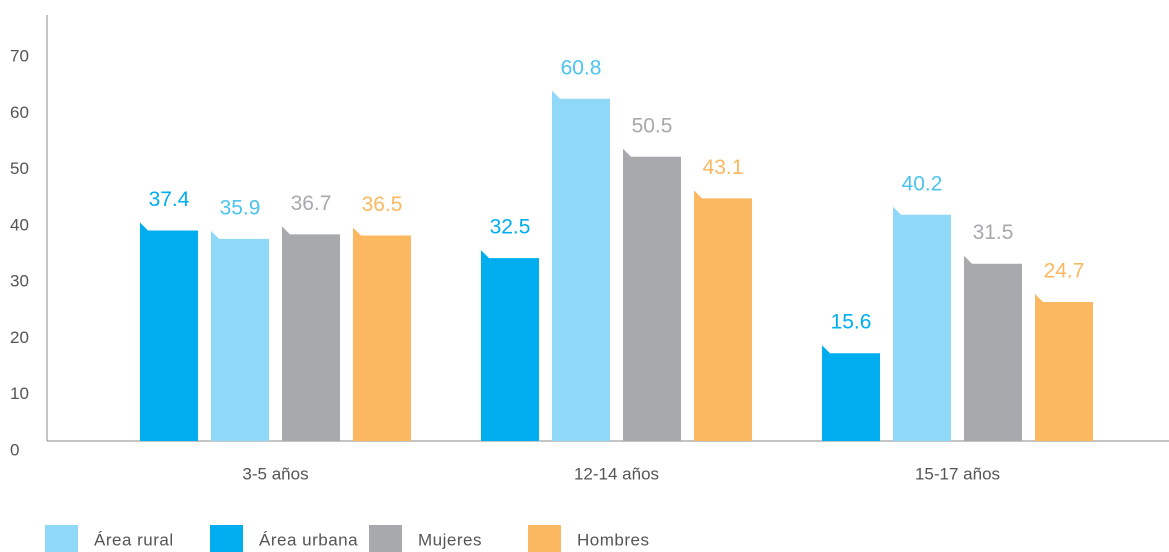 This screenshot has width=1169, height=552. Describe the element at coordinates (616, 473) in the screenshot. I see `x-tick-label: 12-14 años` at that location.